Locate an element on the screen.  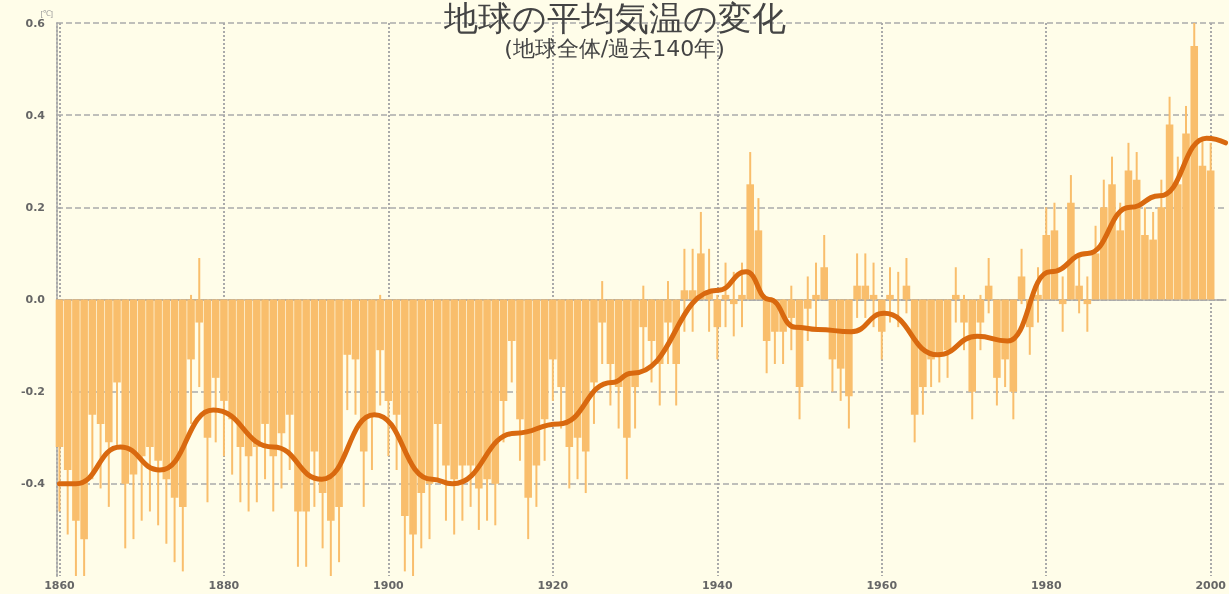
x-tick-label: 1900 is located at coordinates (389, 585).